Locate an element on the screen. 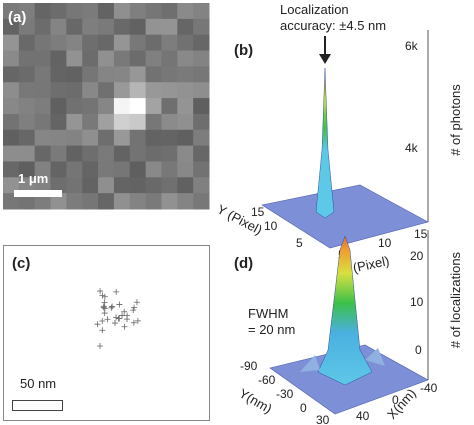  x-tick-label: 15 is located at coordinates (421, 234).